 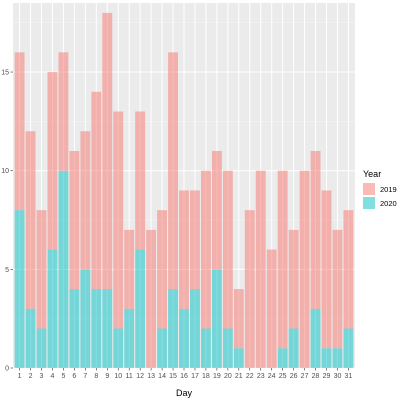 I want to click on x-tick-label: 30, so click(x=338, y=376).